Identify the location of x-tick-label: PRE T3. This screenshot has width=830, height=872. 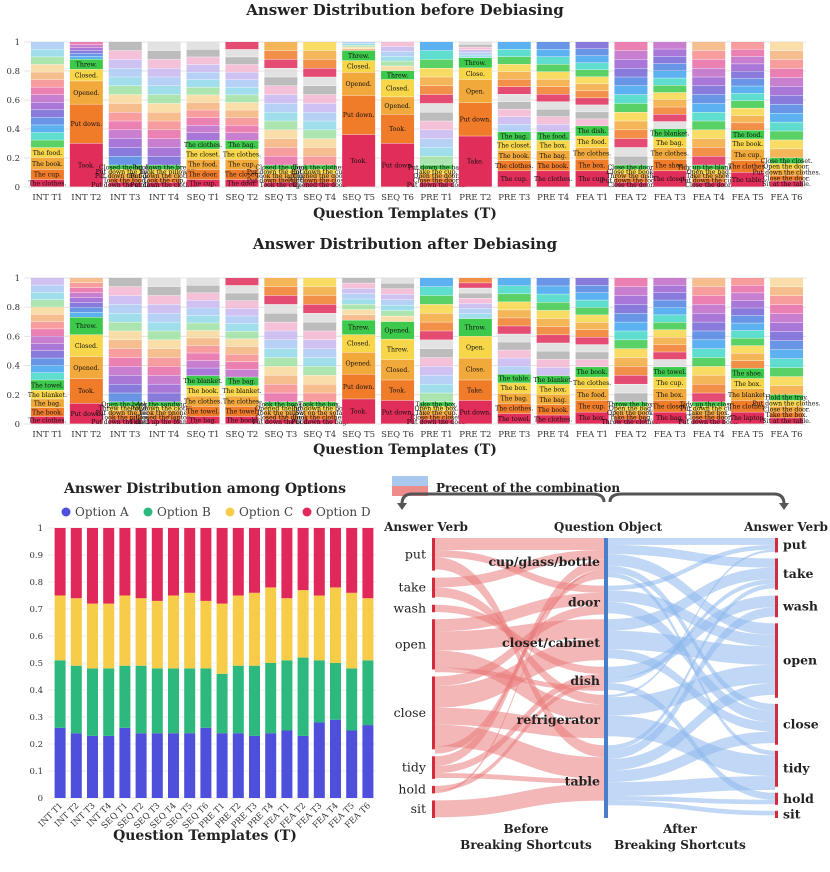
(514, 435).